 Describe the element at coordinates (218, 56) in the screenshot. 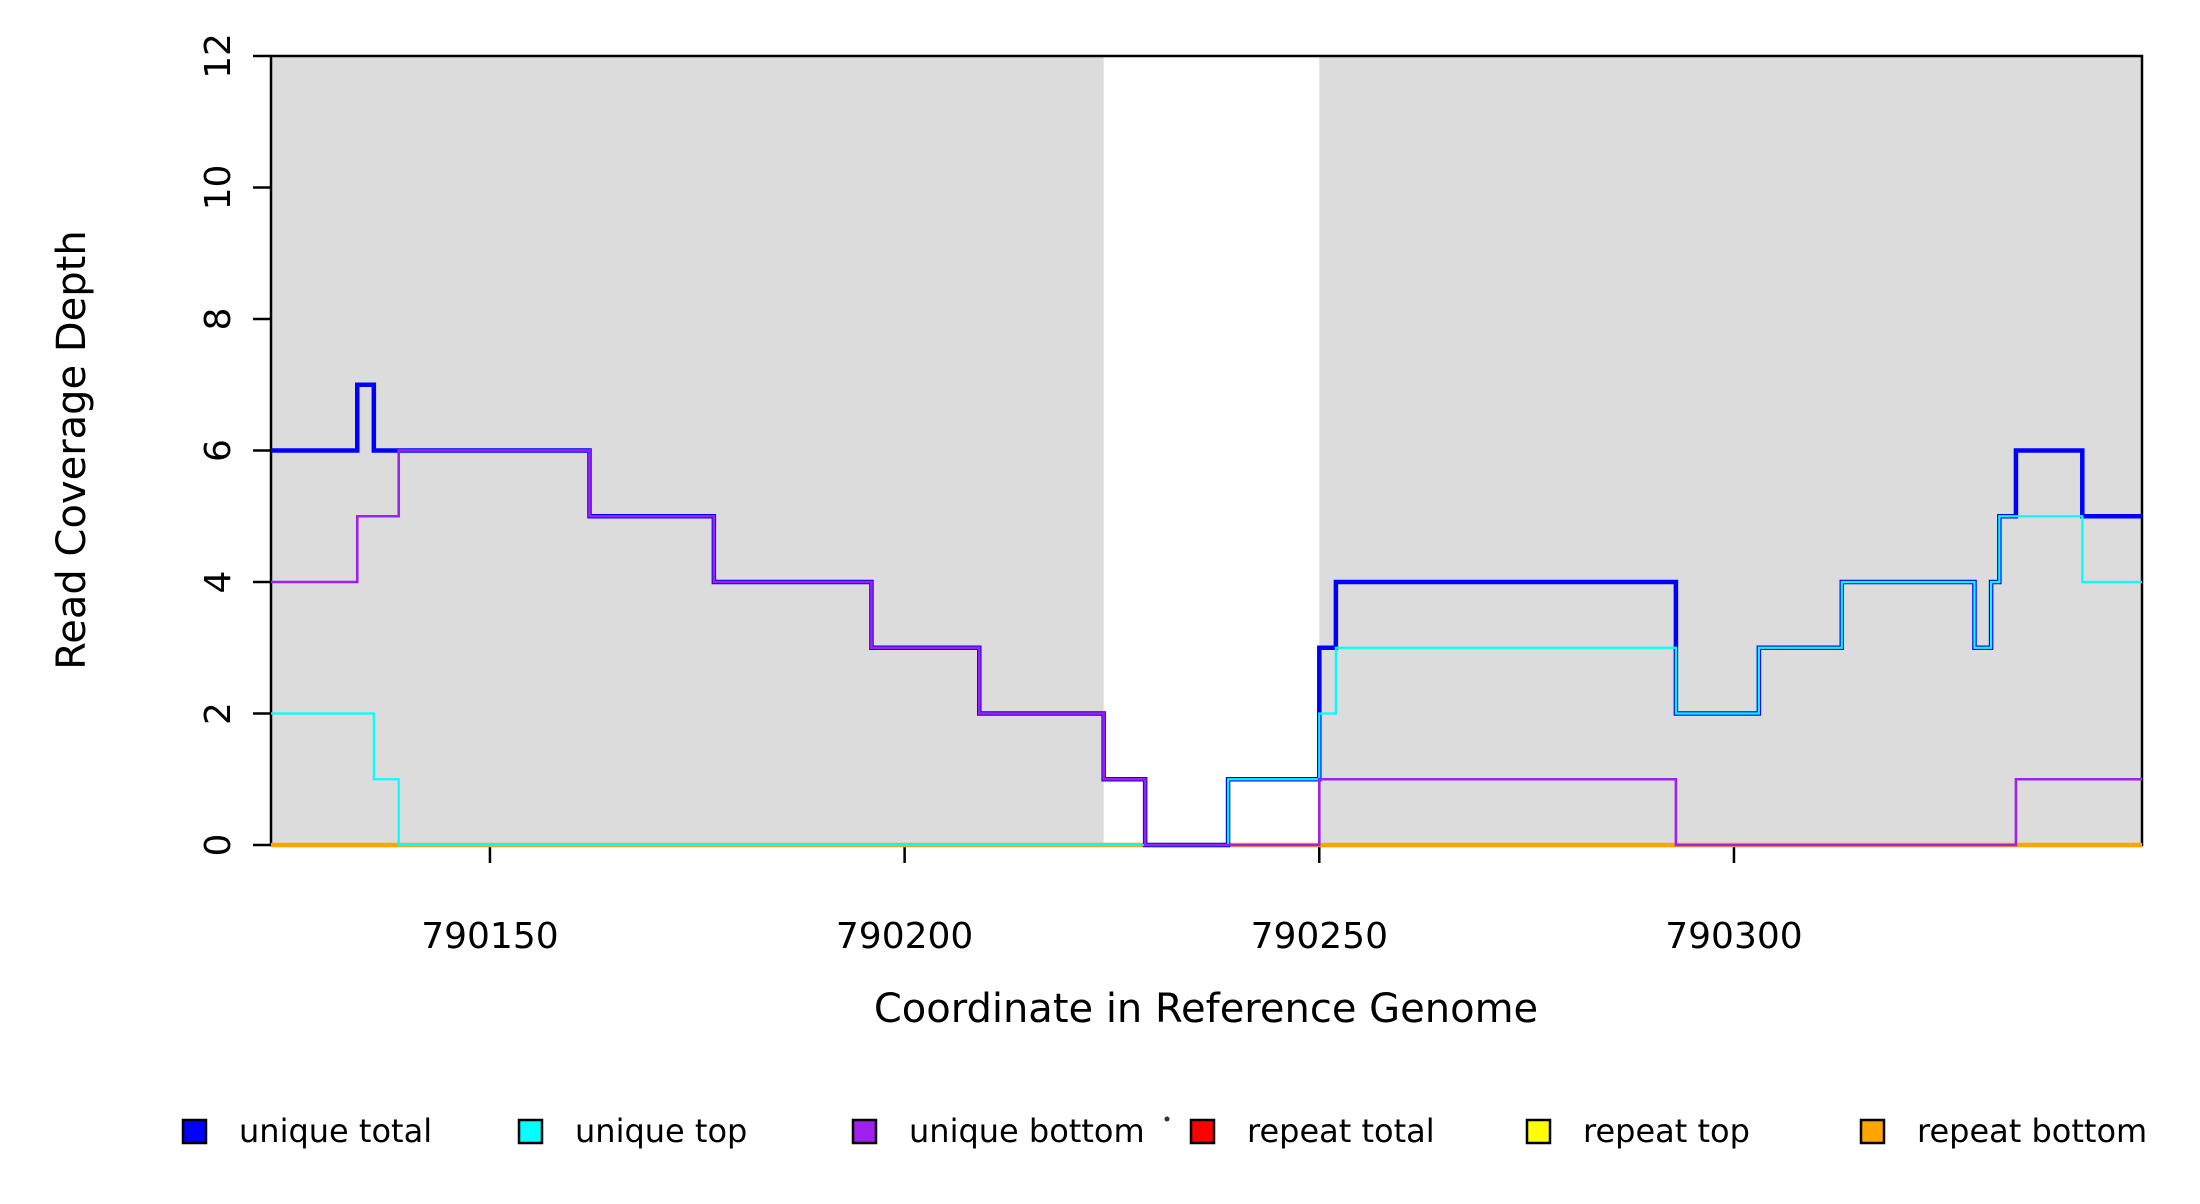

I see `y-tick-label: 12` at that location.